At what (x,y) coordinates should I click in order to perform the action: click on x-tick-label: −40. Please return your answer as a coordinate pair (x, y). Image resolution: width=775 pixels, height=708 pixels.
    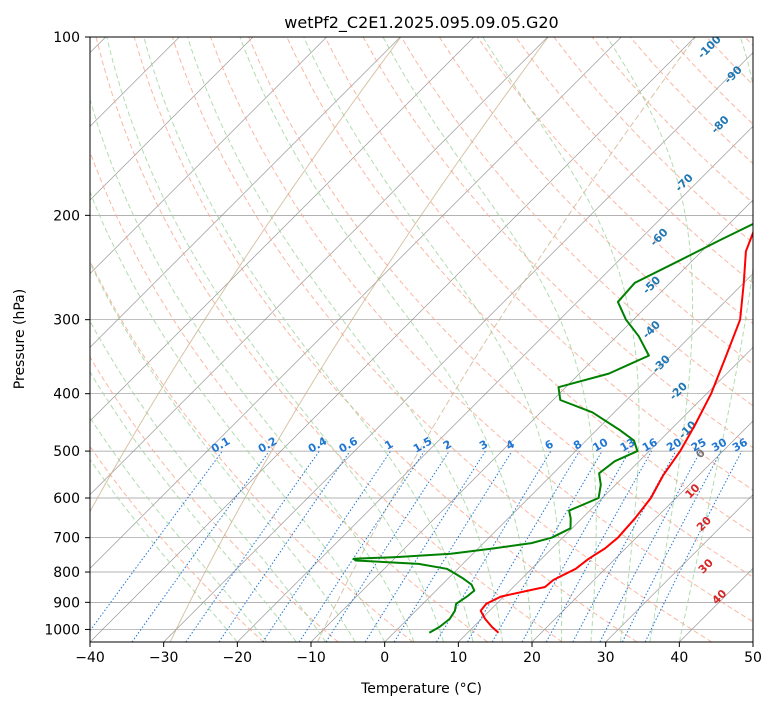
    Looking at the image, I should click on (90, 658).